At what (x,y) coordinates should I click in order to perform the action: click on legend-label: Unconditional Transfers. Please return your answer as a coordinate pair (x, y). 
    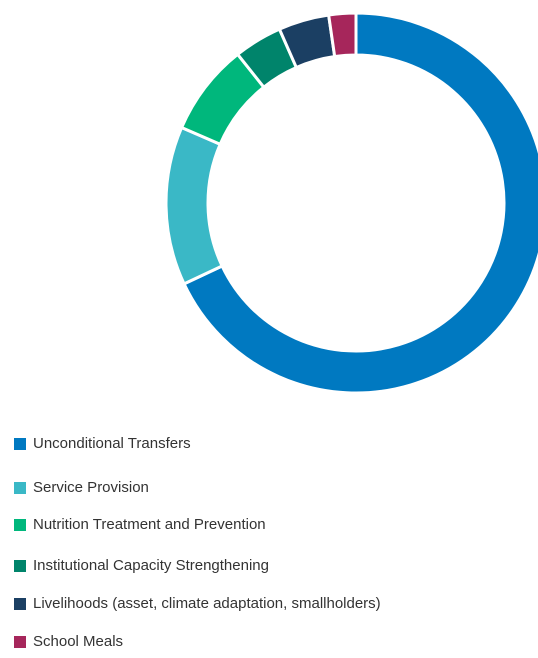
    Looking at the image, I should click on (112, 443).